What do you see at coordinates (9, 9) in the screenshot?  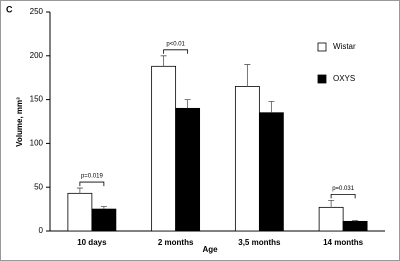 I see `panel-label: C` at bounding box center [9, 9].